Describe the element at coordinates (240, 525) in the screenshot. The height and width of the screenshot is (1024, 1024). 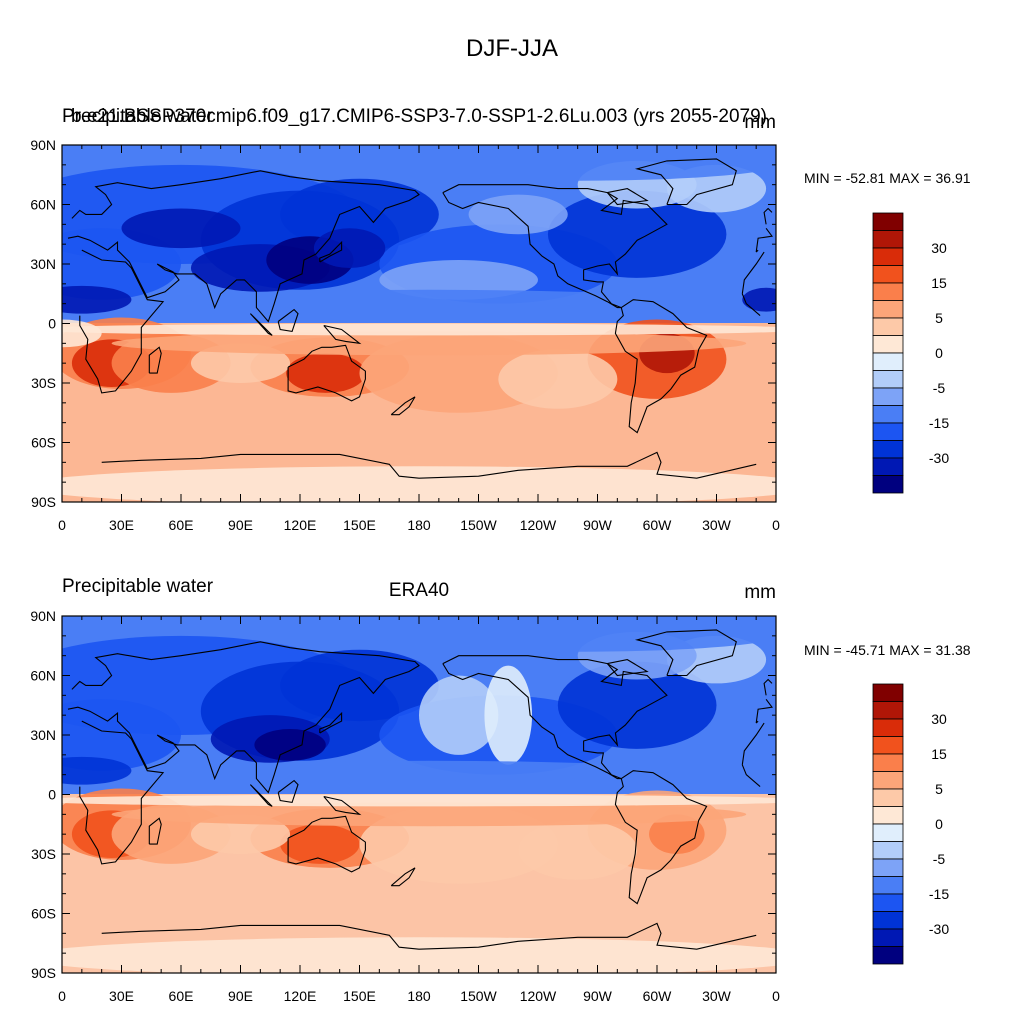
I see `lon-tick-label: 90E` at that location.